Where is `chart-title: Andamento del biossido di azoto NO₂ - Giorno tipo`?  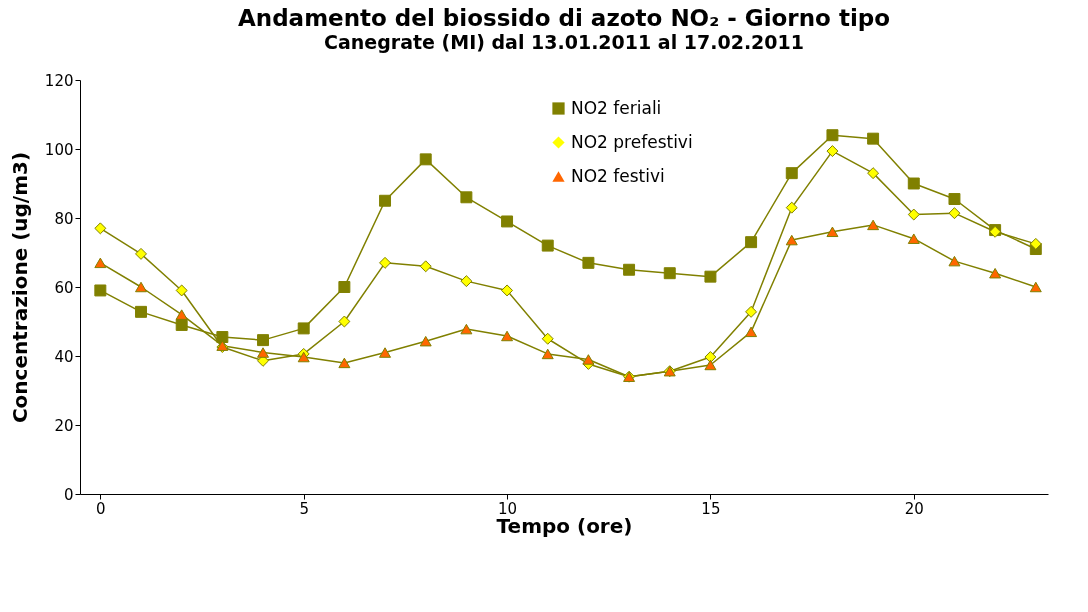
chart-title: Andamento del biossido di azoto NO₂ - Giorno tipo is located at coordinates (564, 18).